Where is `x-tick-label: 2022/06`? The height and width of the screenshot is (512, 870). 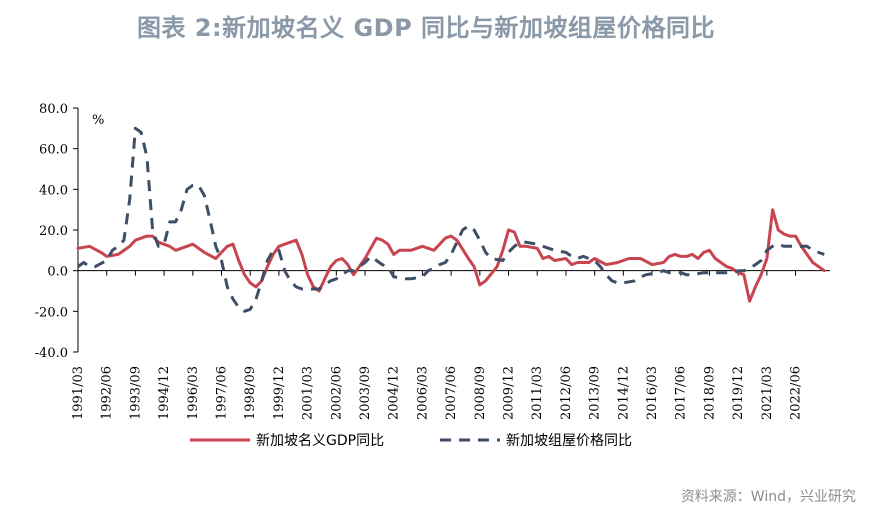
x-tick-label: 2022/06 is located at coordinates (796, 393).